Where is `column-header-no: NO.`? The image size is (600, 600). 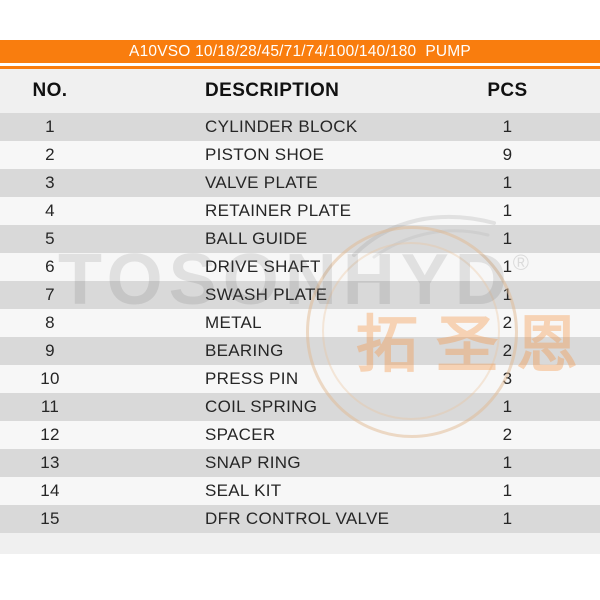 column-header-no: NO. is located at coordinates (50, 90).